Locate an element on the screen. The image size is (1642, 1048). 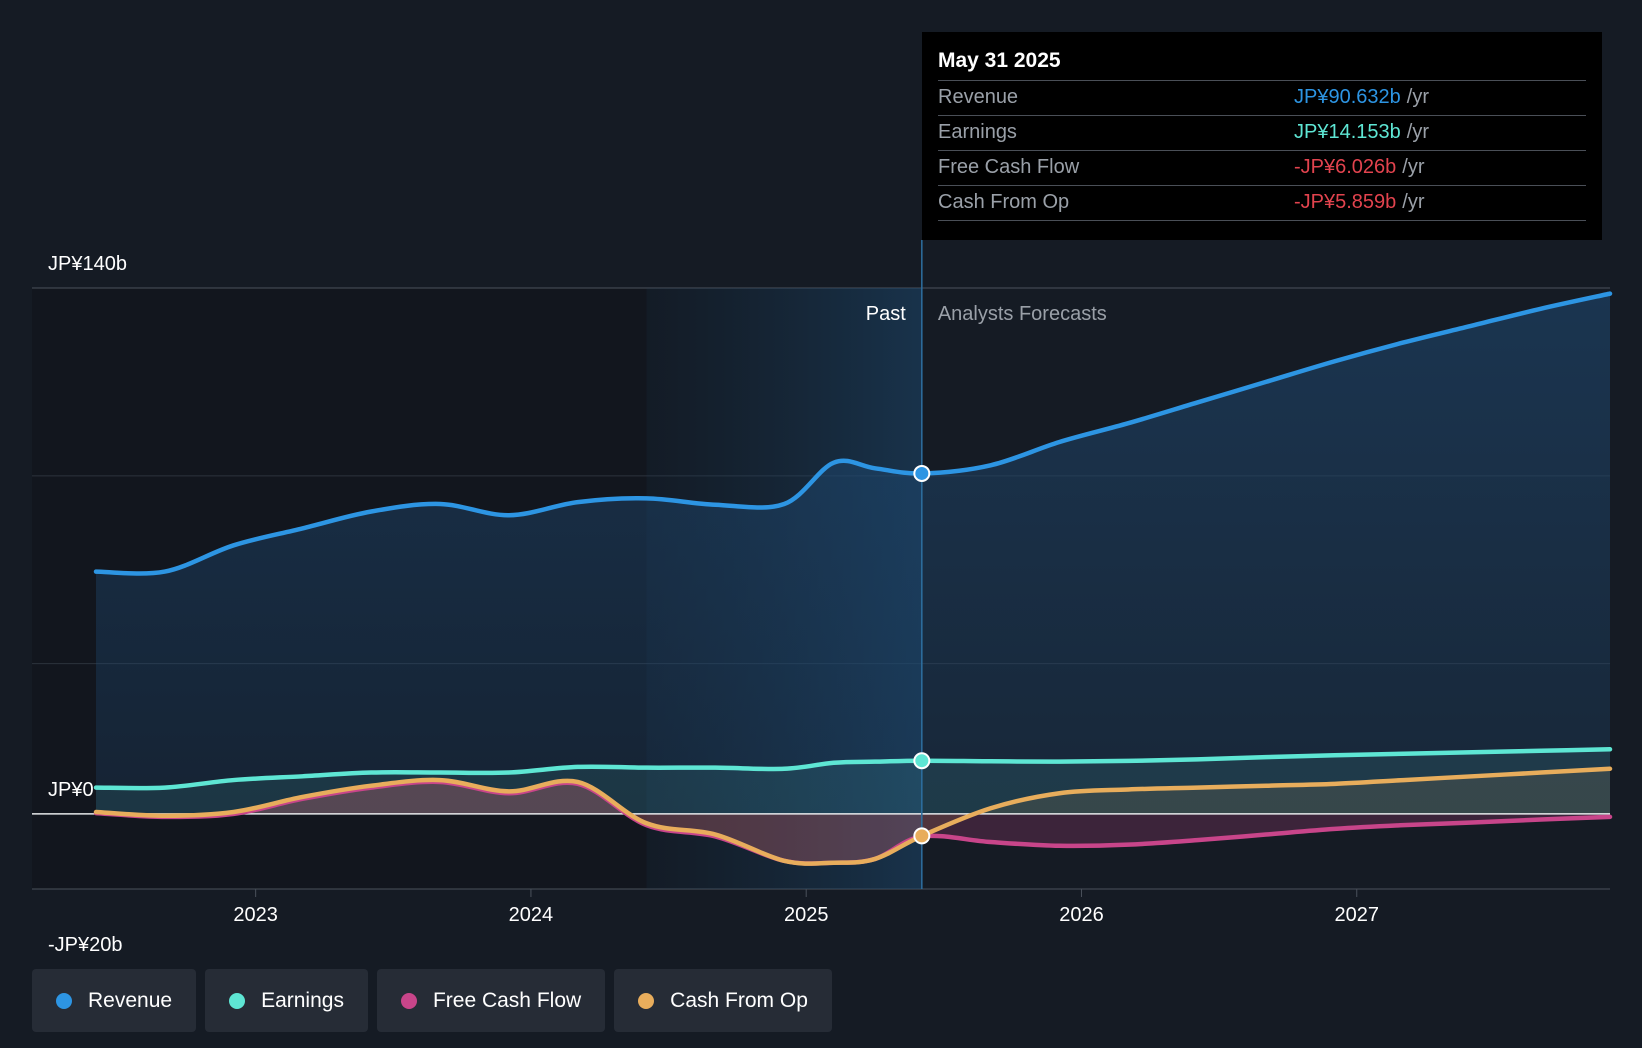
y-axis-labels: JP¥140b JP¥0 -JP¥20b is located at coordinates (87, 604).